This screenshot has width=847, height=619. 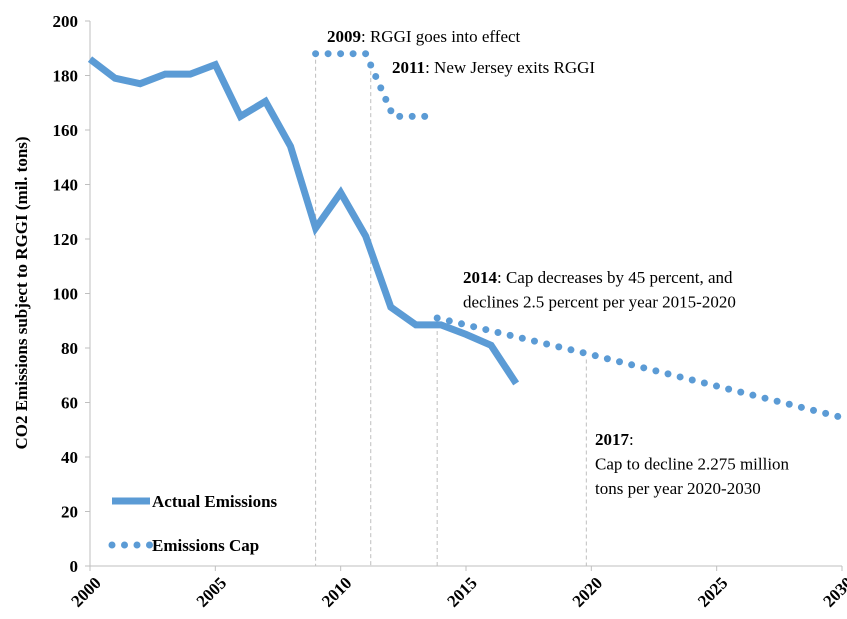 What do you see at coordinates (66, 130) in the screenshot?
I see `y-tick-label: 160` at bounding box center [66, 130].